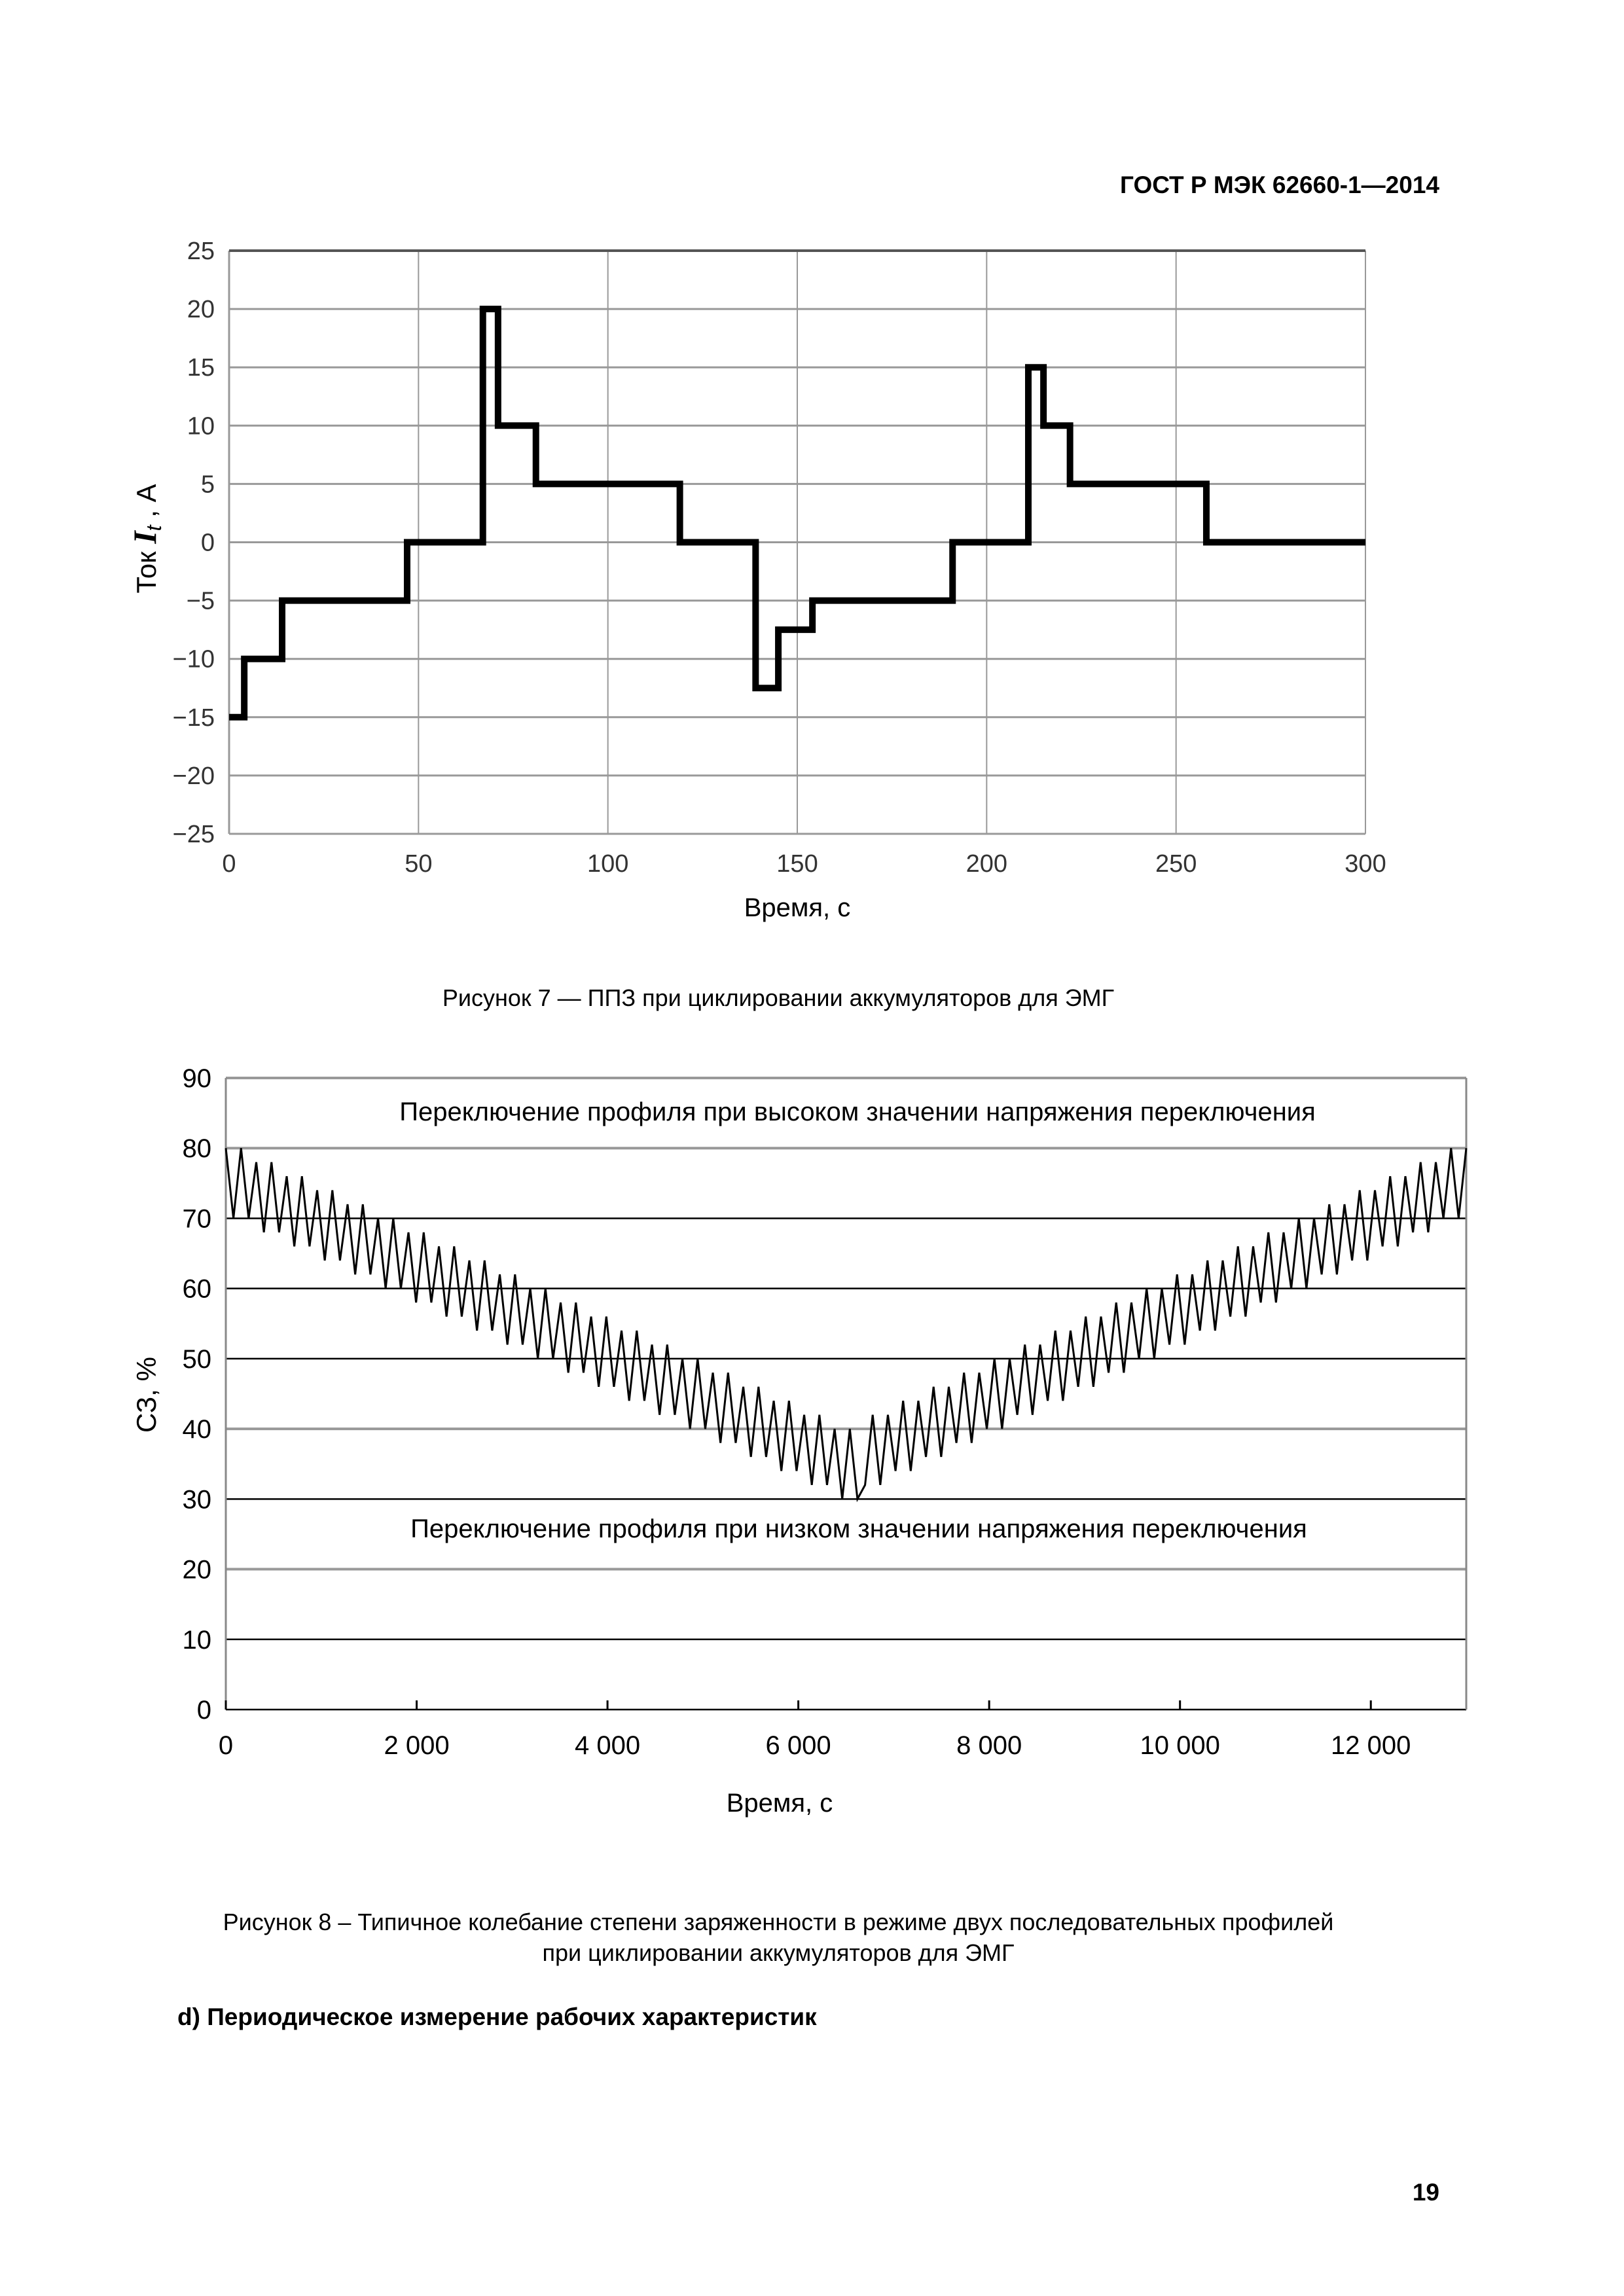 The width and height of the screenshot is (1624, 2296). What do you see at coordinates (1365, 864) in the screenshot?
I see `chart1-xtick: 300` at bounding box center [1365, 864].